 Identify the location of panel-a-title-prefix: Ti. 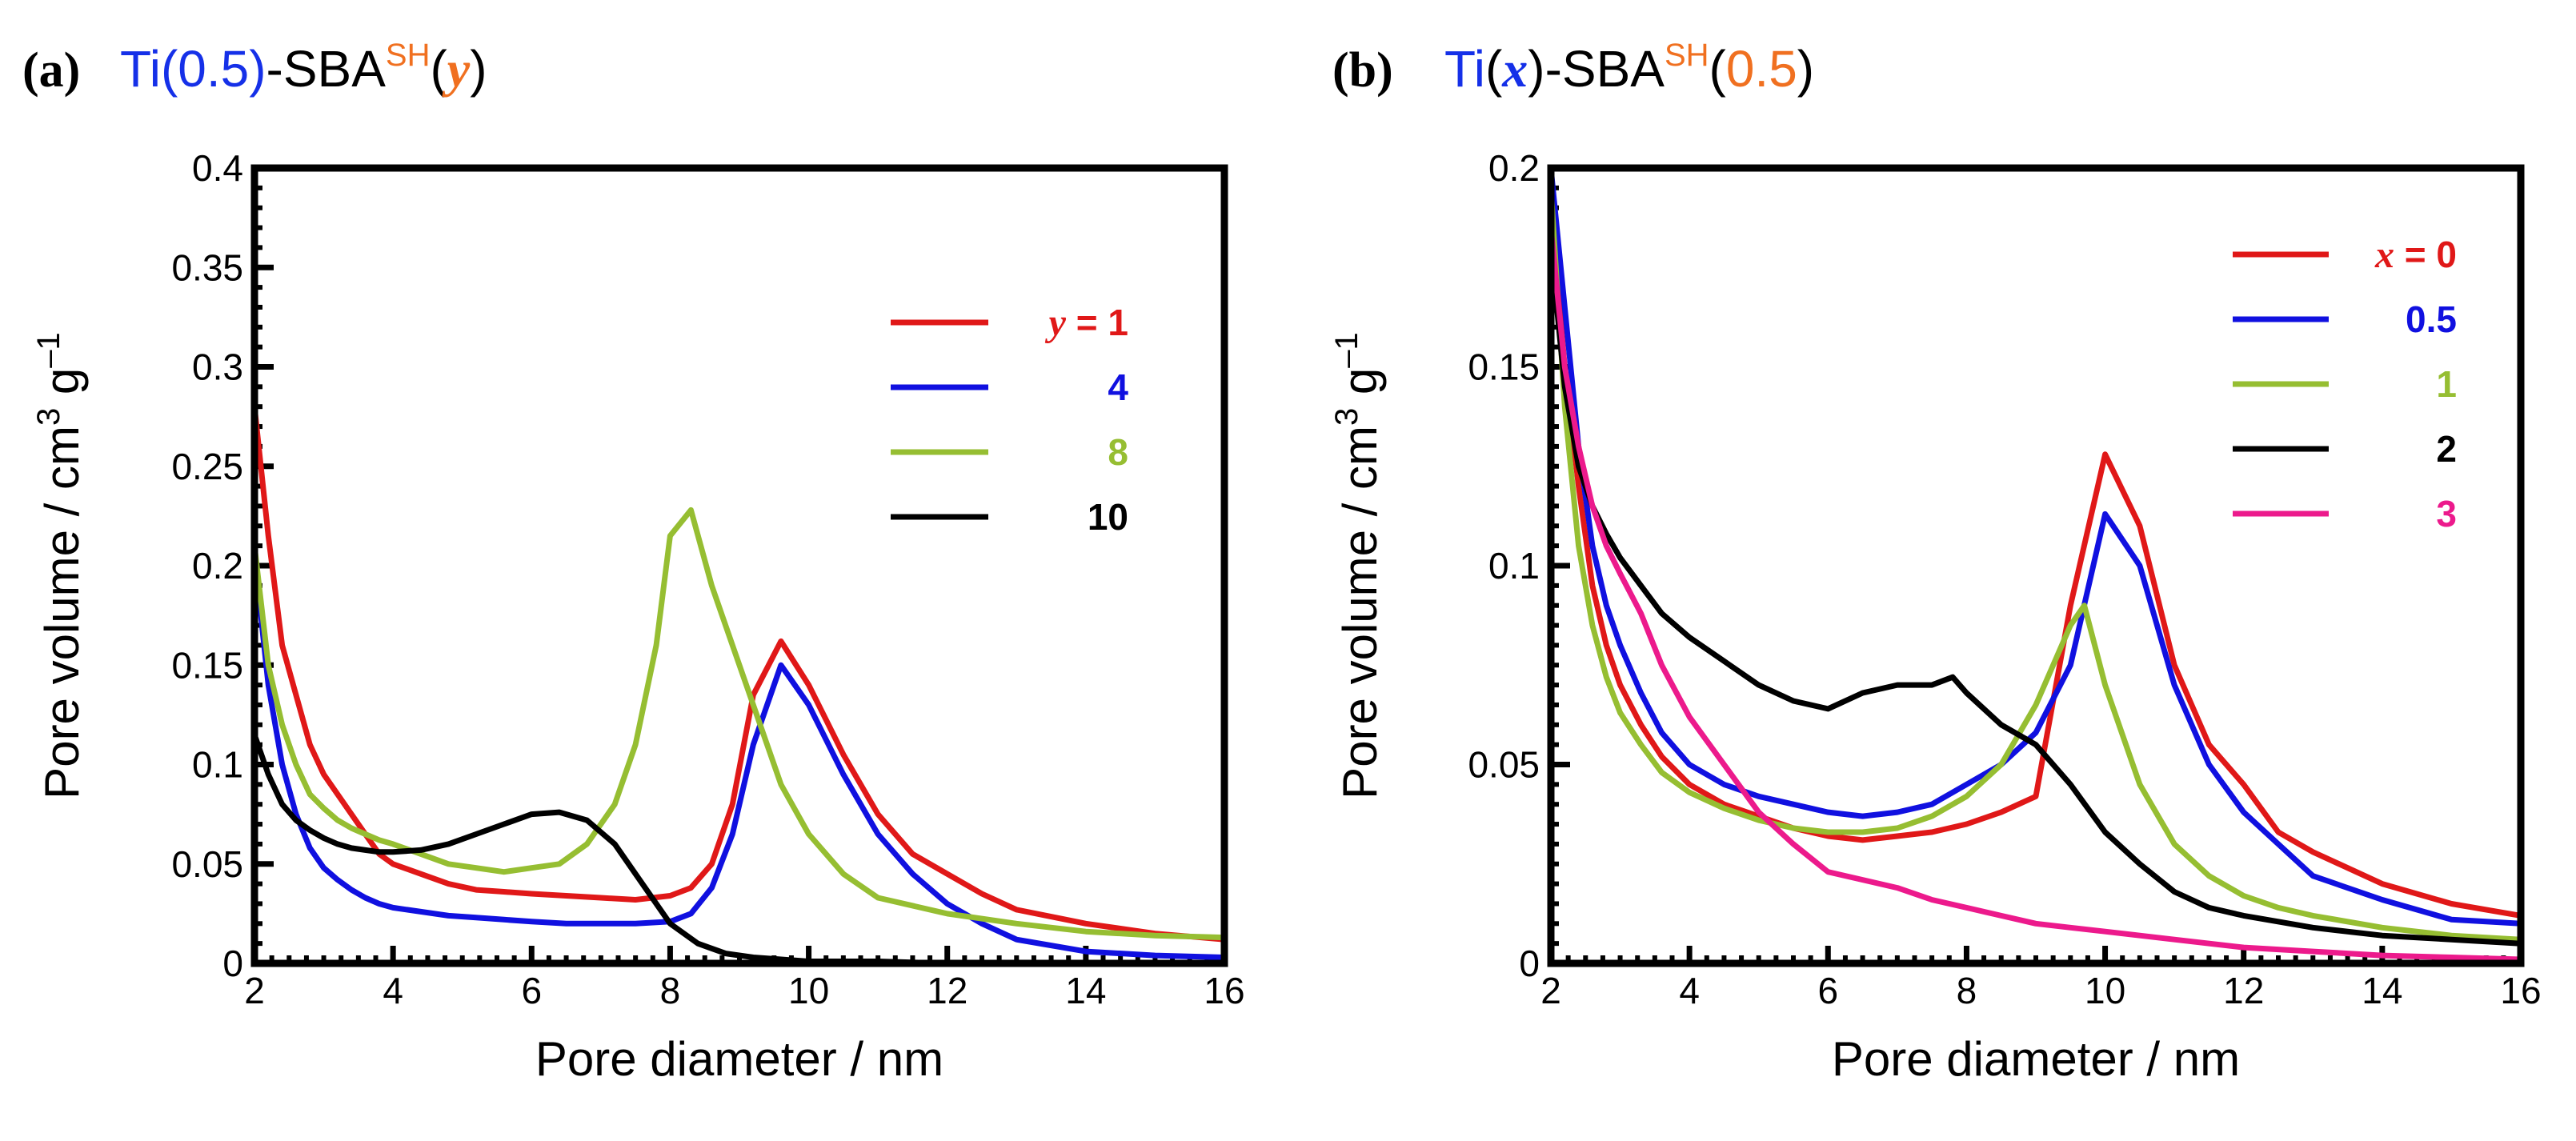
(140, 69).